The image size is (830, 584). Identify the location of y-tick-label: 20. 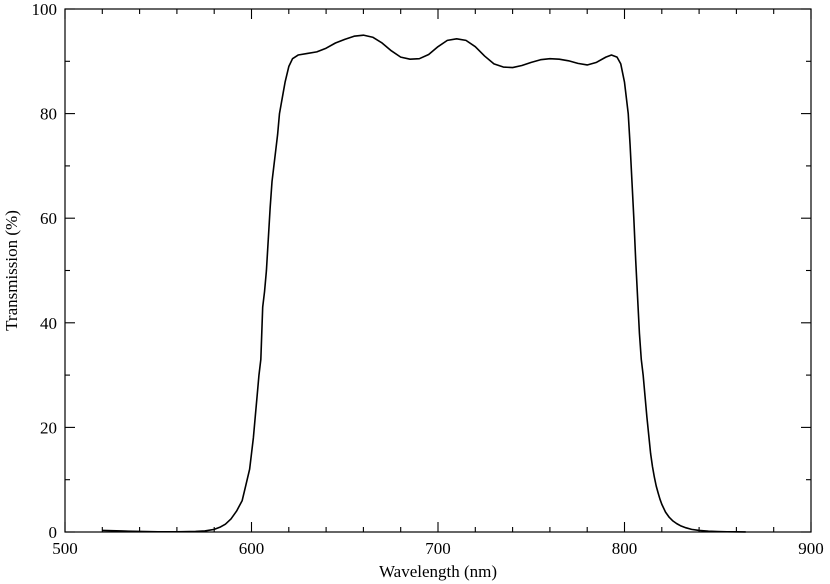
(48, 427).